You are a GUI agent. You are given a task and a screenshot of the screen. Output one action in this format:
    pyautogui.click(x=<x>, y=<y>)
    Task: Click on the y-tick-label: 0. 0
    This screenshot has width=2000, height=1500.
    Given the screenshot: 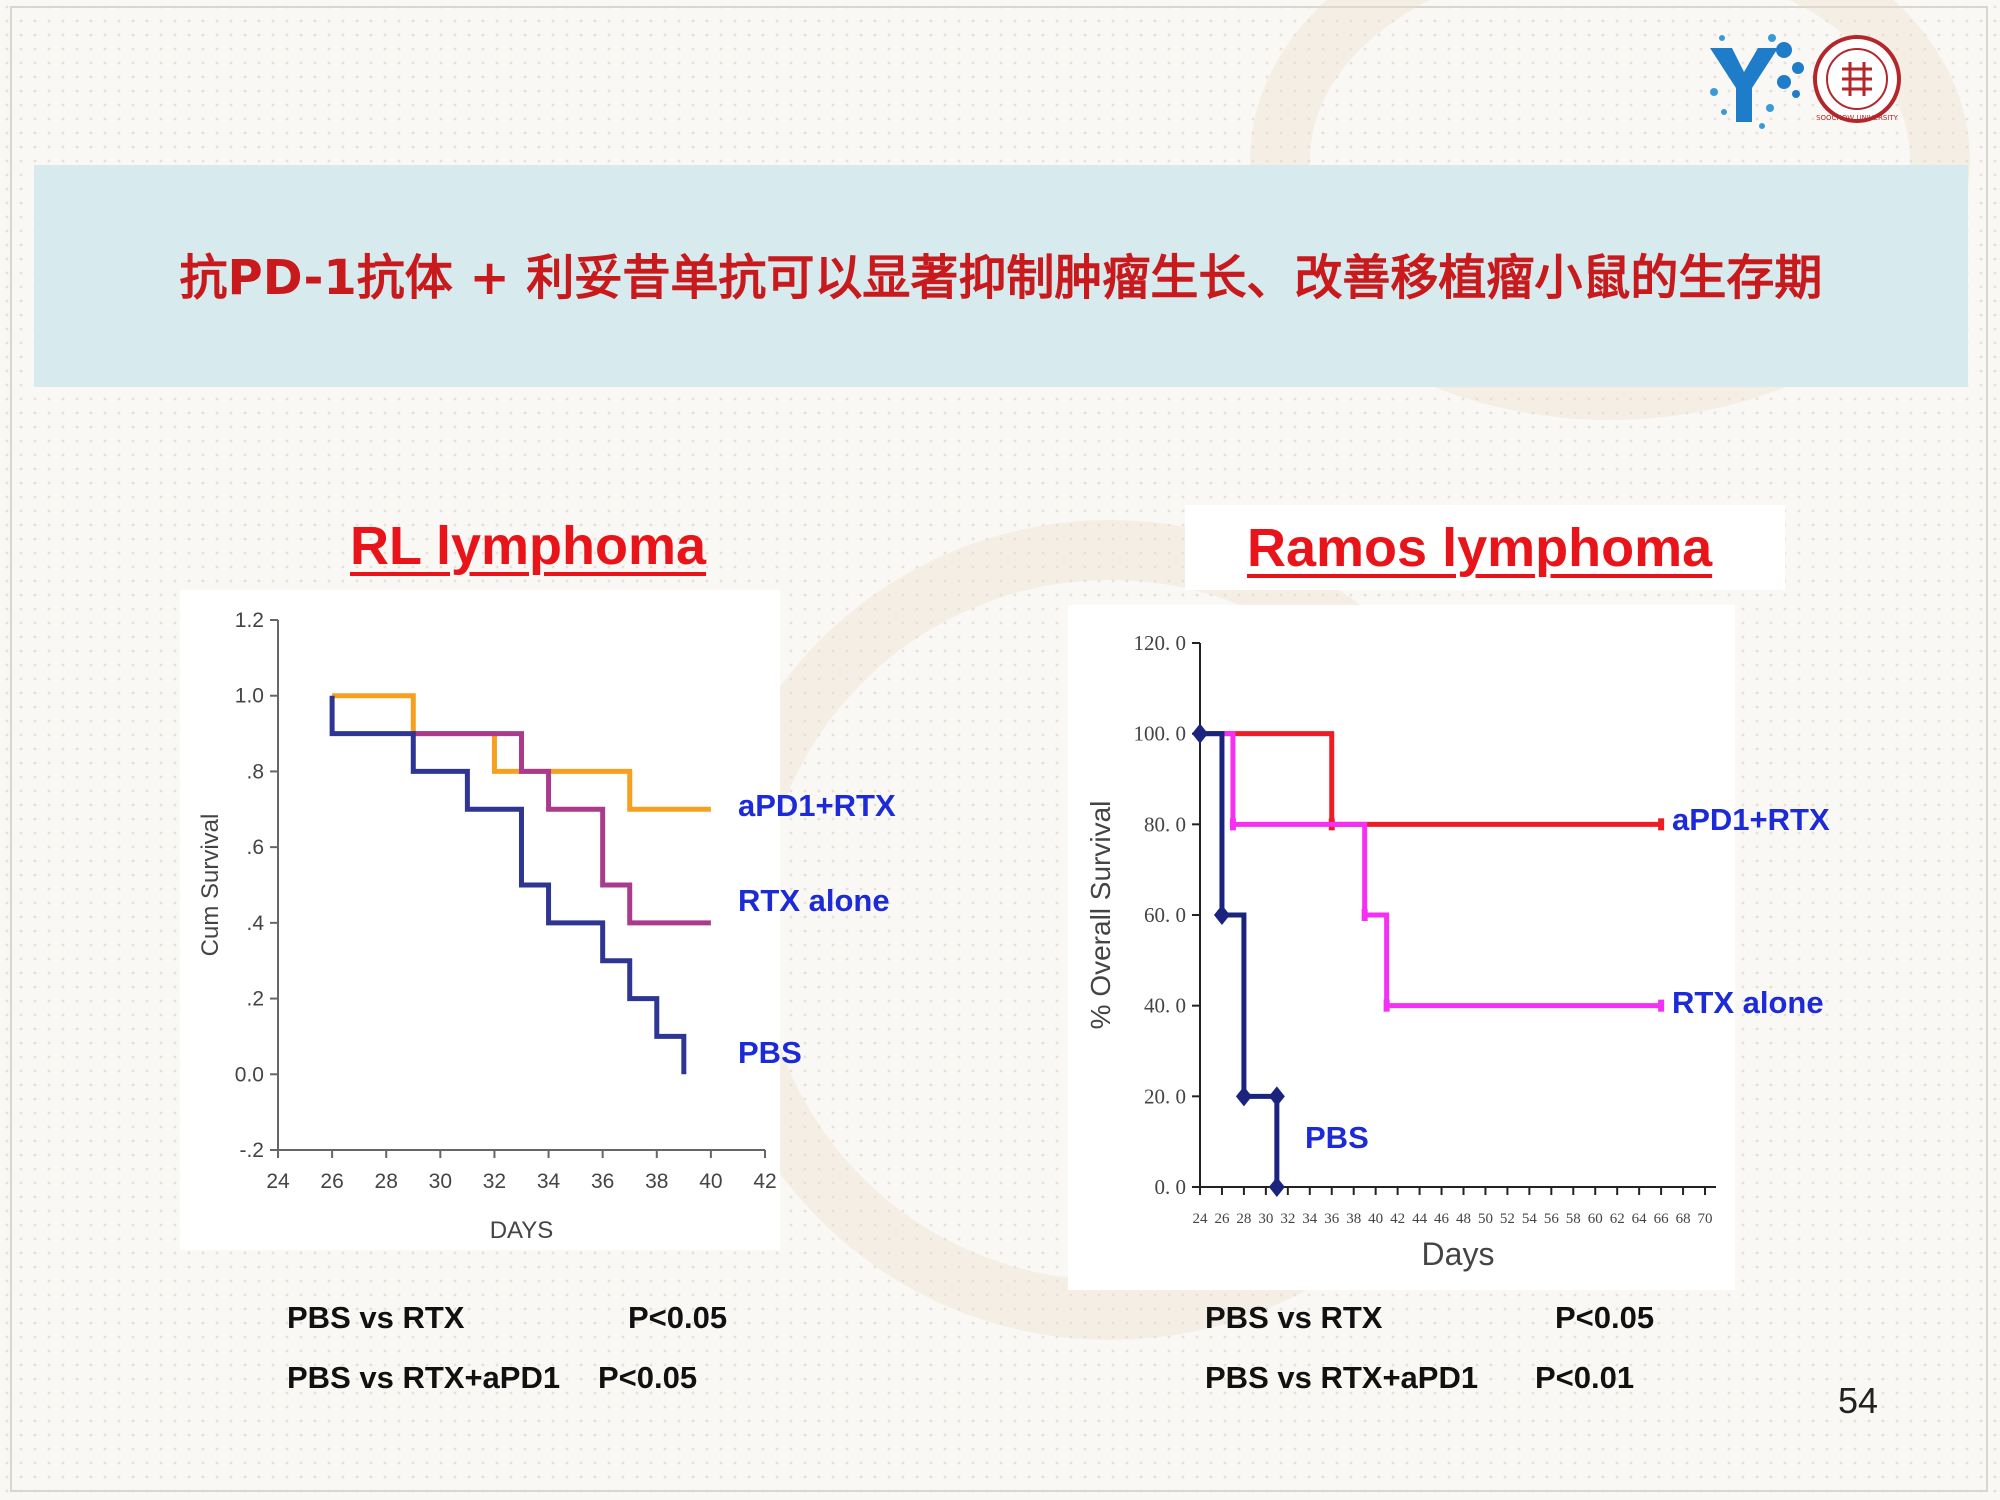 What is the action you would take?
    pyautogui.click(x=1171, y=1187)
    